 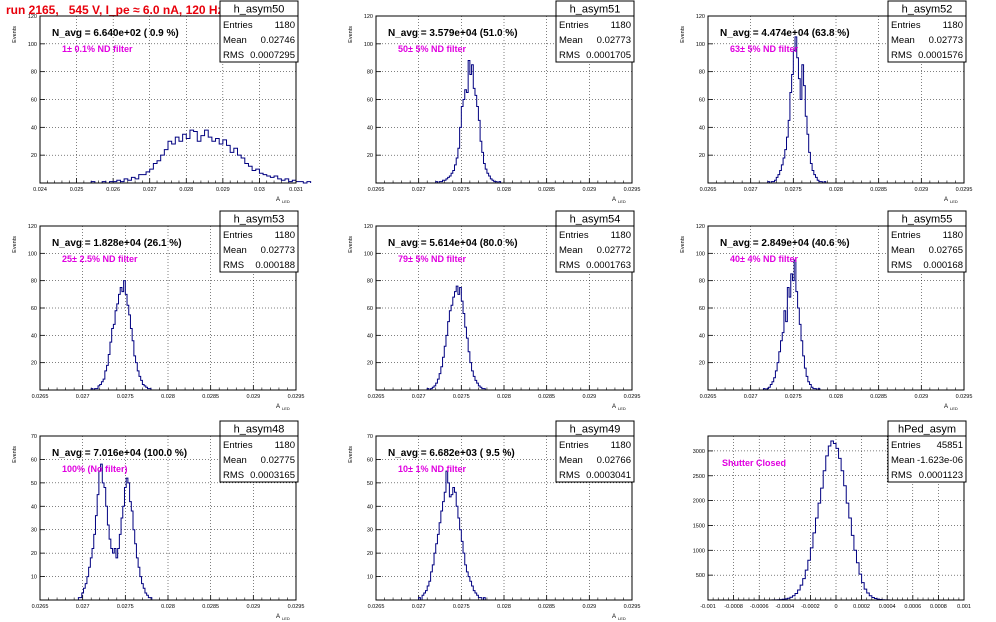 What do you see at coordinates (700, 576) in the screenshot?
I see `y-tick-label: 500` at bounding box center [700, 576].